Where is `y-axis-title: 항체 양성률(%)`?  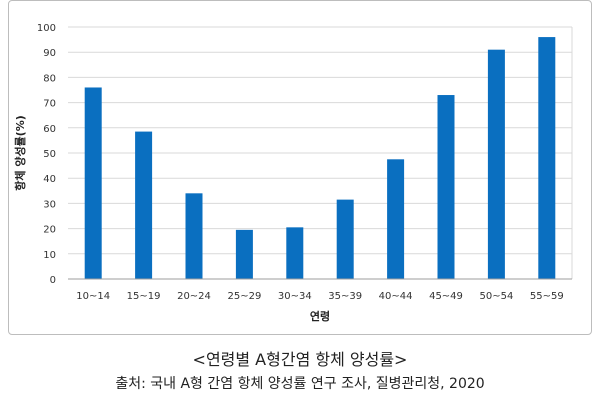 y-axis-title: 항체 양성률(%) is located at coordinates (20, 153).